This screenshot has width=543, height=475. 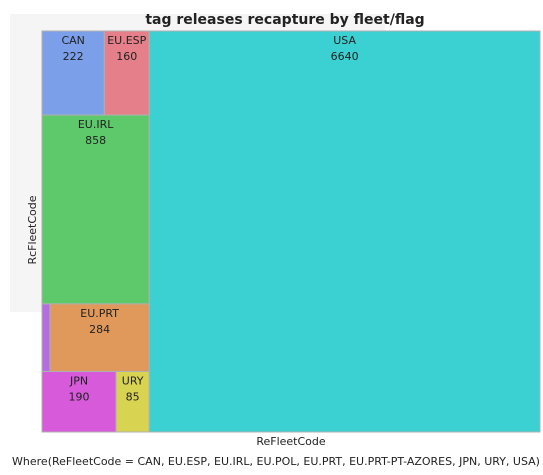 I want to click on cell-value: 284, so click(x=99, y=329).